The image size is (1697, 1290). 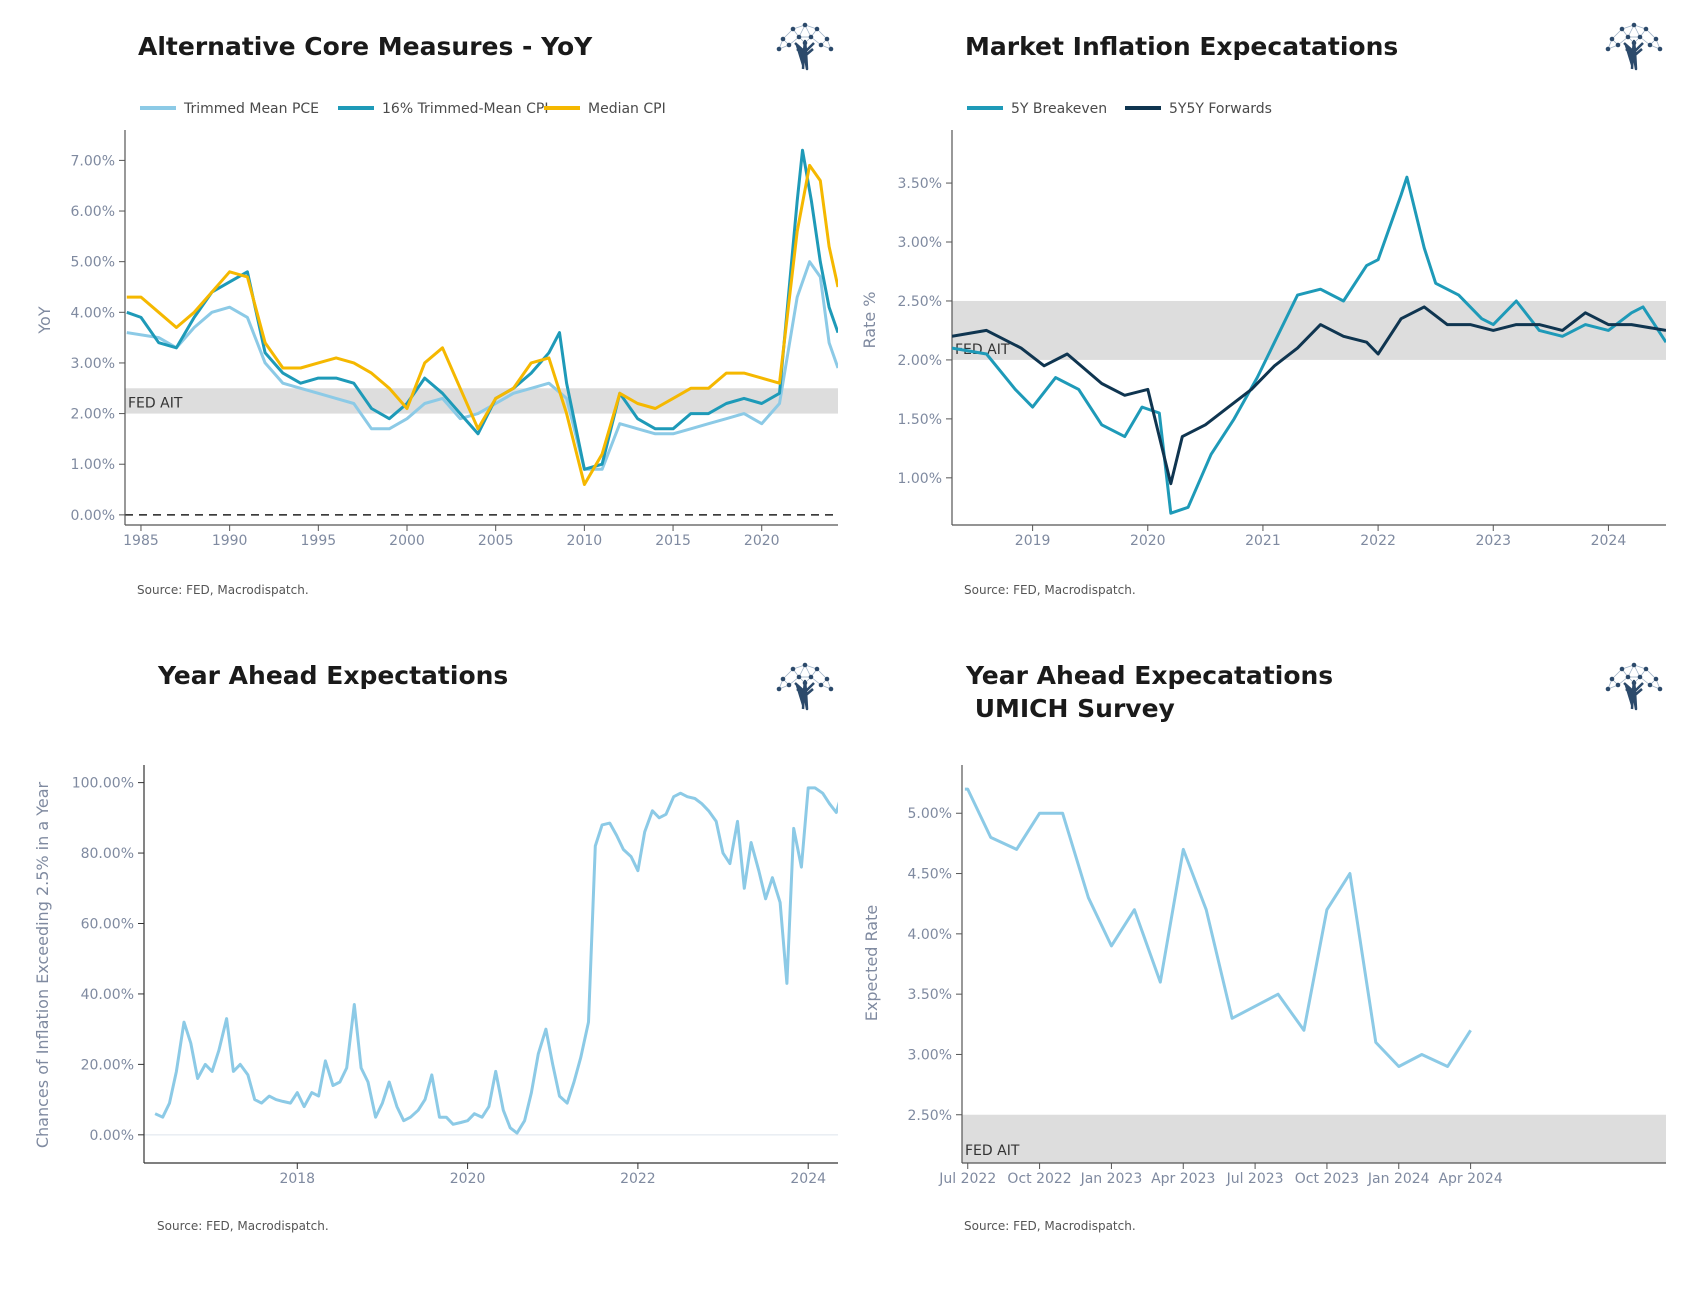 I want to click on x-tick-label: 1985, so click(x=141, y=541).